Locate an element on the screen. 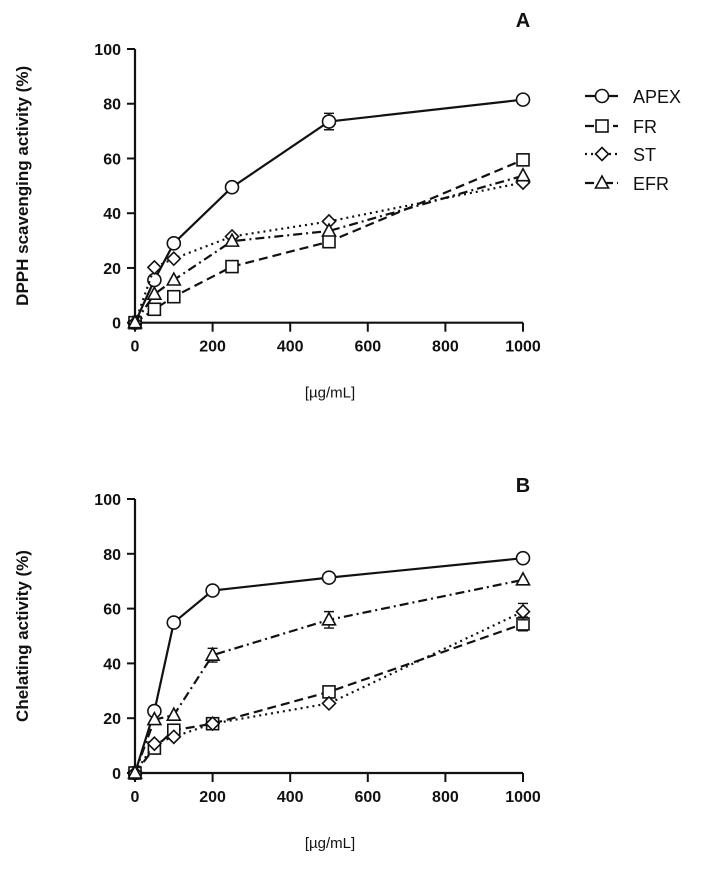  legend: APEX FR ST EFR is located at coordinates (633, 140).